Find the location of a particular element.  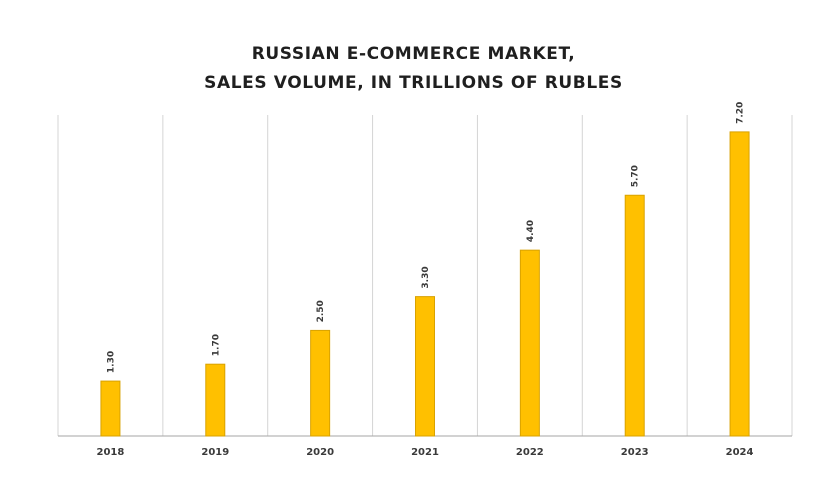

x-tick-label-2019: 2019 is located at coordinates (215, 452).